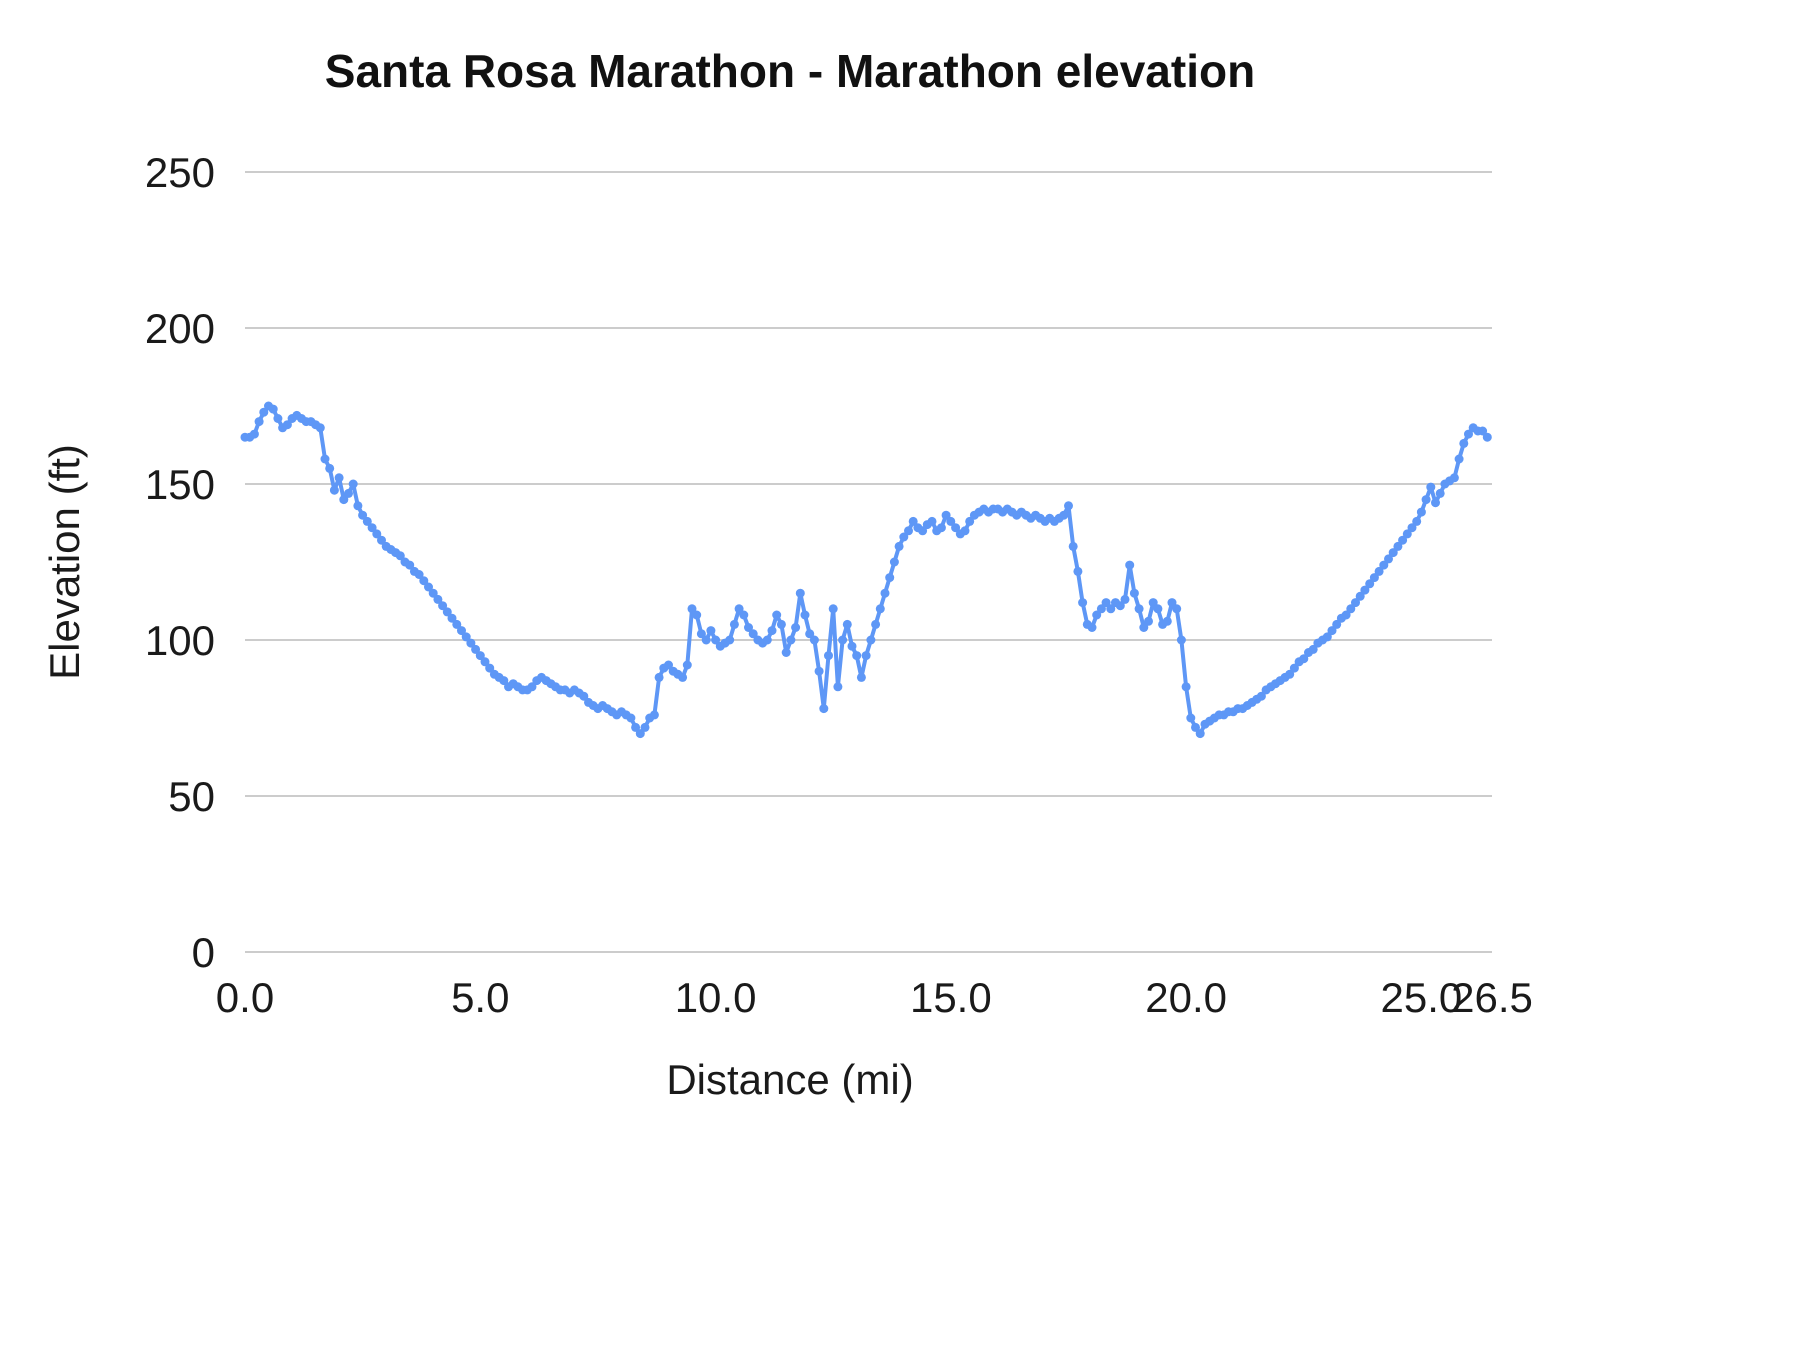 This screenshot has height=1350, width=1800. Describe the element at coordinates (716, 997) in the screenshot. I see `x-tick-label: 10.0` at that location.